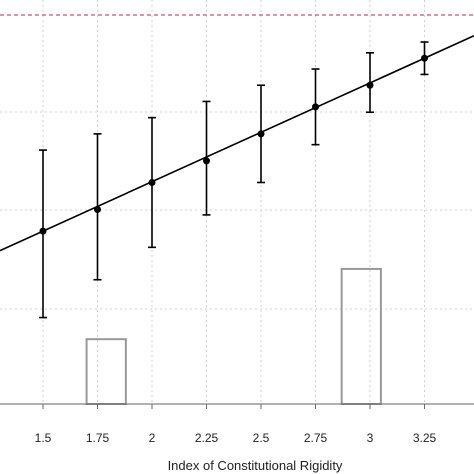 This screenshot has width=474, height=474. What do you see at coordinates (43, 438) in the screenshot?
I see `x-tick-label-0: 1.5` at bounding box center [43, 438].